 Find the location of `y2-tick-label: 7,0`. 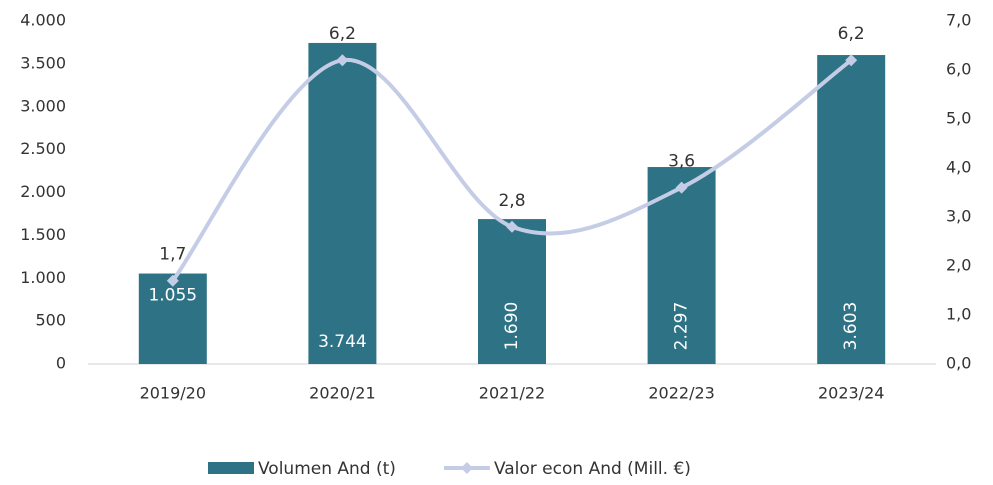

y2-tick-label: 7,0 is located at coordinates (958, 20).